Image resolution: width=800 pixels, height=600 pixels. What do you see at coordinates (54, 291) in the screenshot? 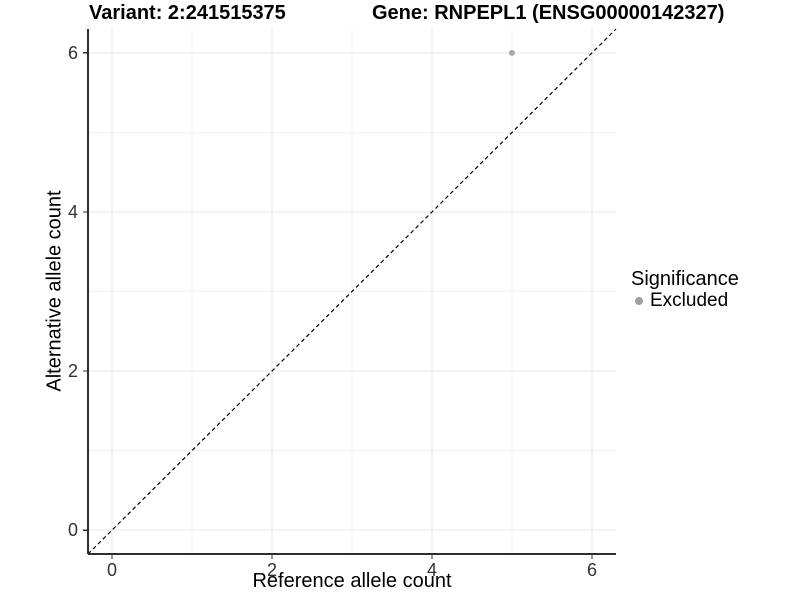
I see `y-axis-title: Alternative allele count` at bounding box center [54, 291].